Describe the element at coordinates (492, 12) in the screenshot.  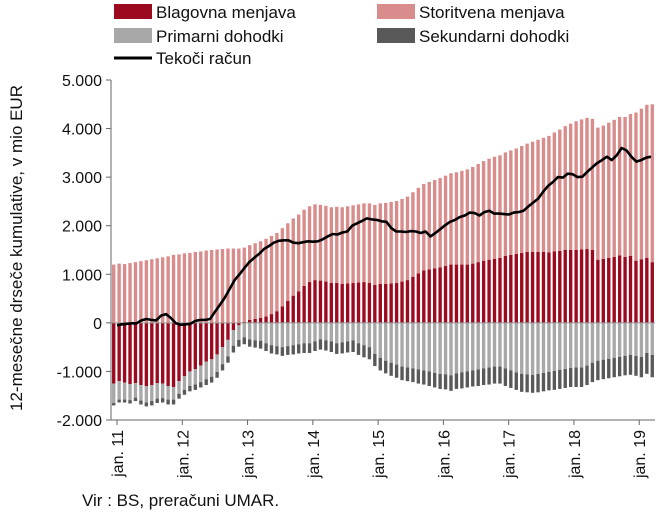
I see `legend-label-storitvena: Storitvena menjava` at that location.